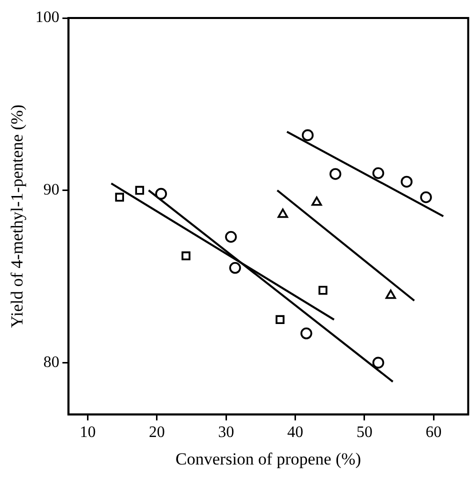 Image resolution: width=475 pixels, height=478 pixels. I want to click on y-axis-title: Yield of 4-methyl-1-pentene (%), so click(17, 216).